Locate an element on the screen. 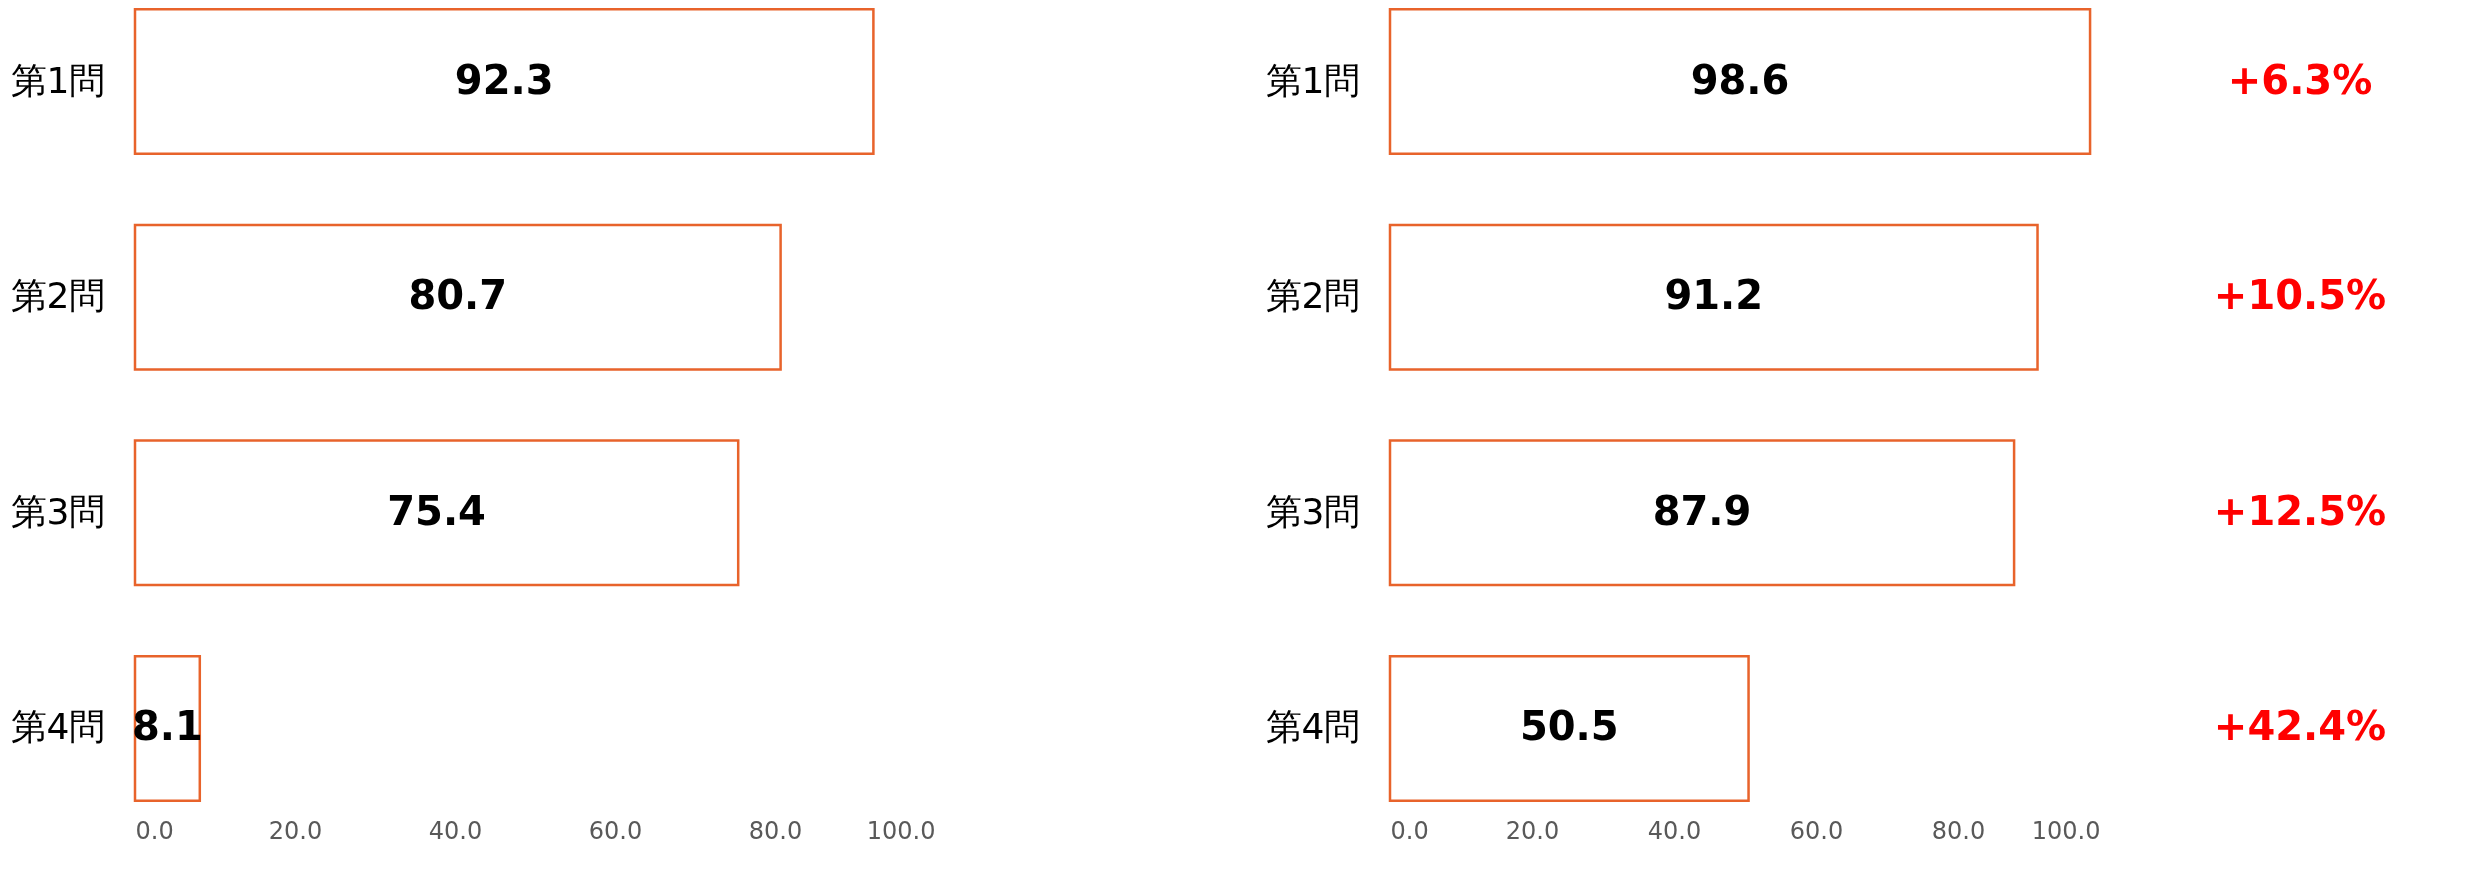  data-label: 91.2 is located at coordinates (1714, 295).